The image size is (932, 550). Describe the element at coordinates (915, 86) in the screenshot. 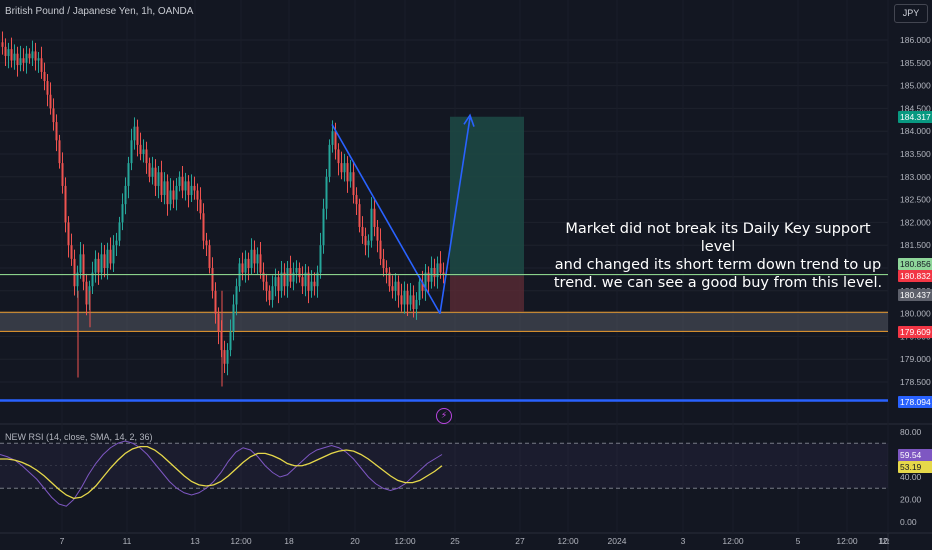

I see `price-tick-label: 185.000` at that location.